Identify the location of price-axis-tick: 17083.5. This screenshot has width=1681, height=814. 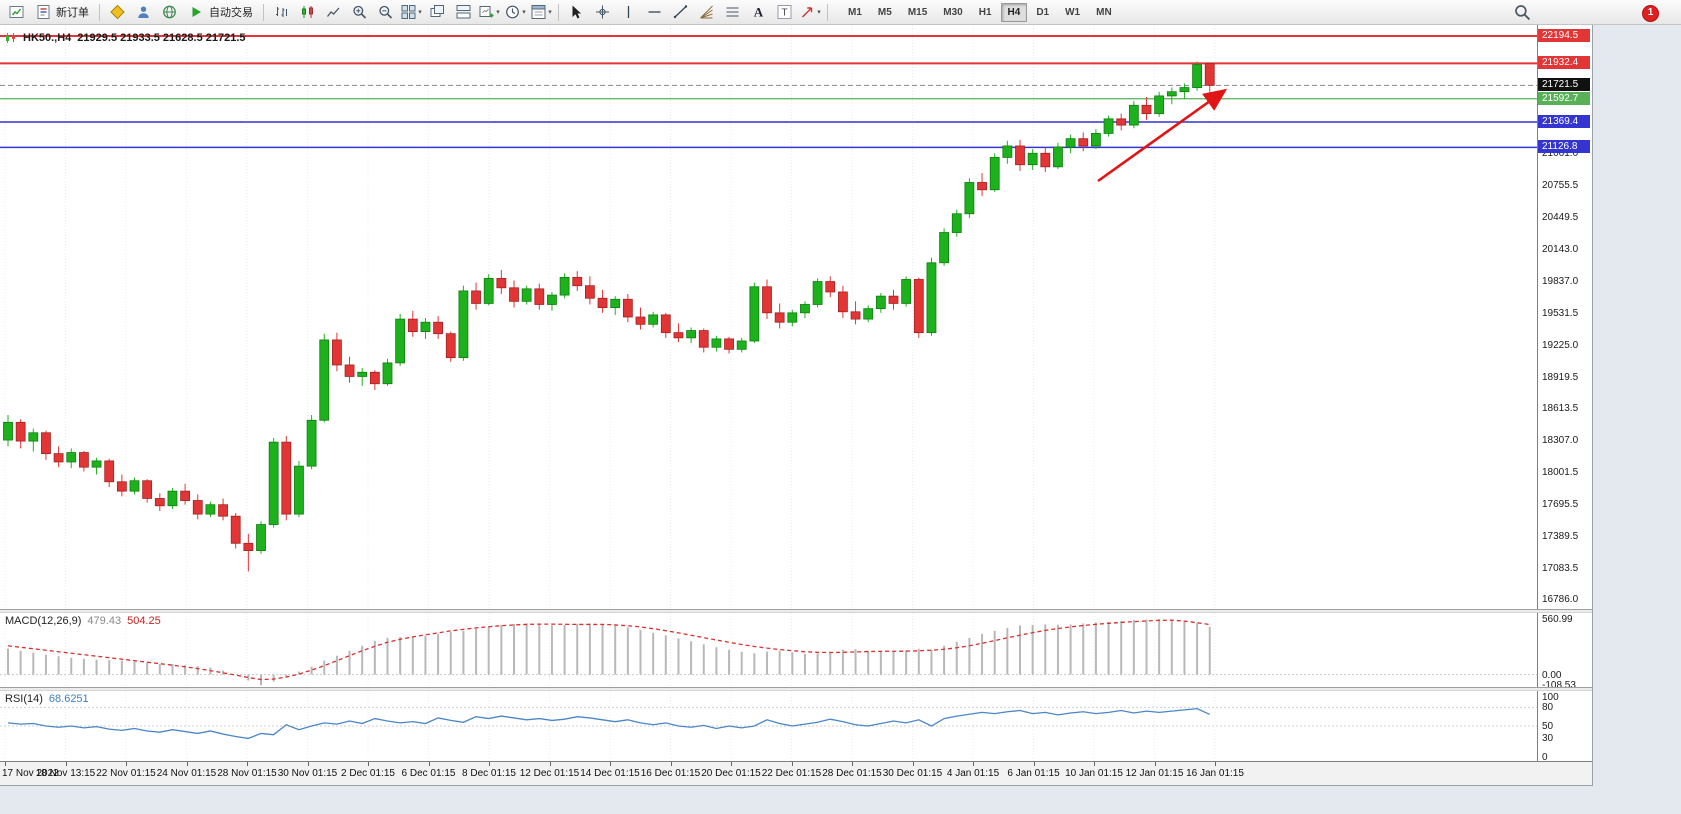
(1560, 568).